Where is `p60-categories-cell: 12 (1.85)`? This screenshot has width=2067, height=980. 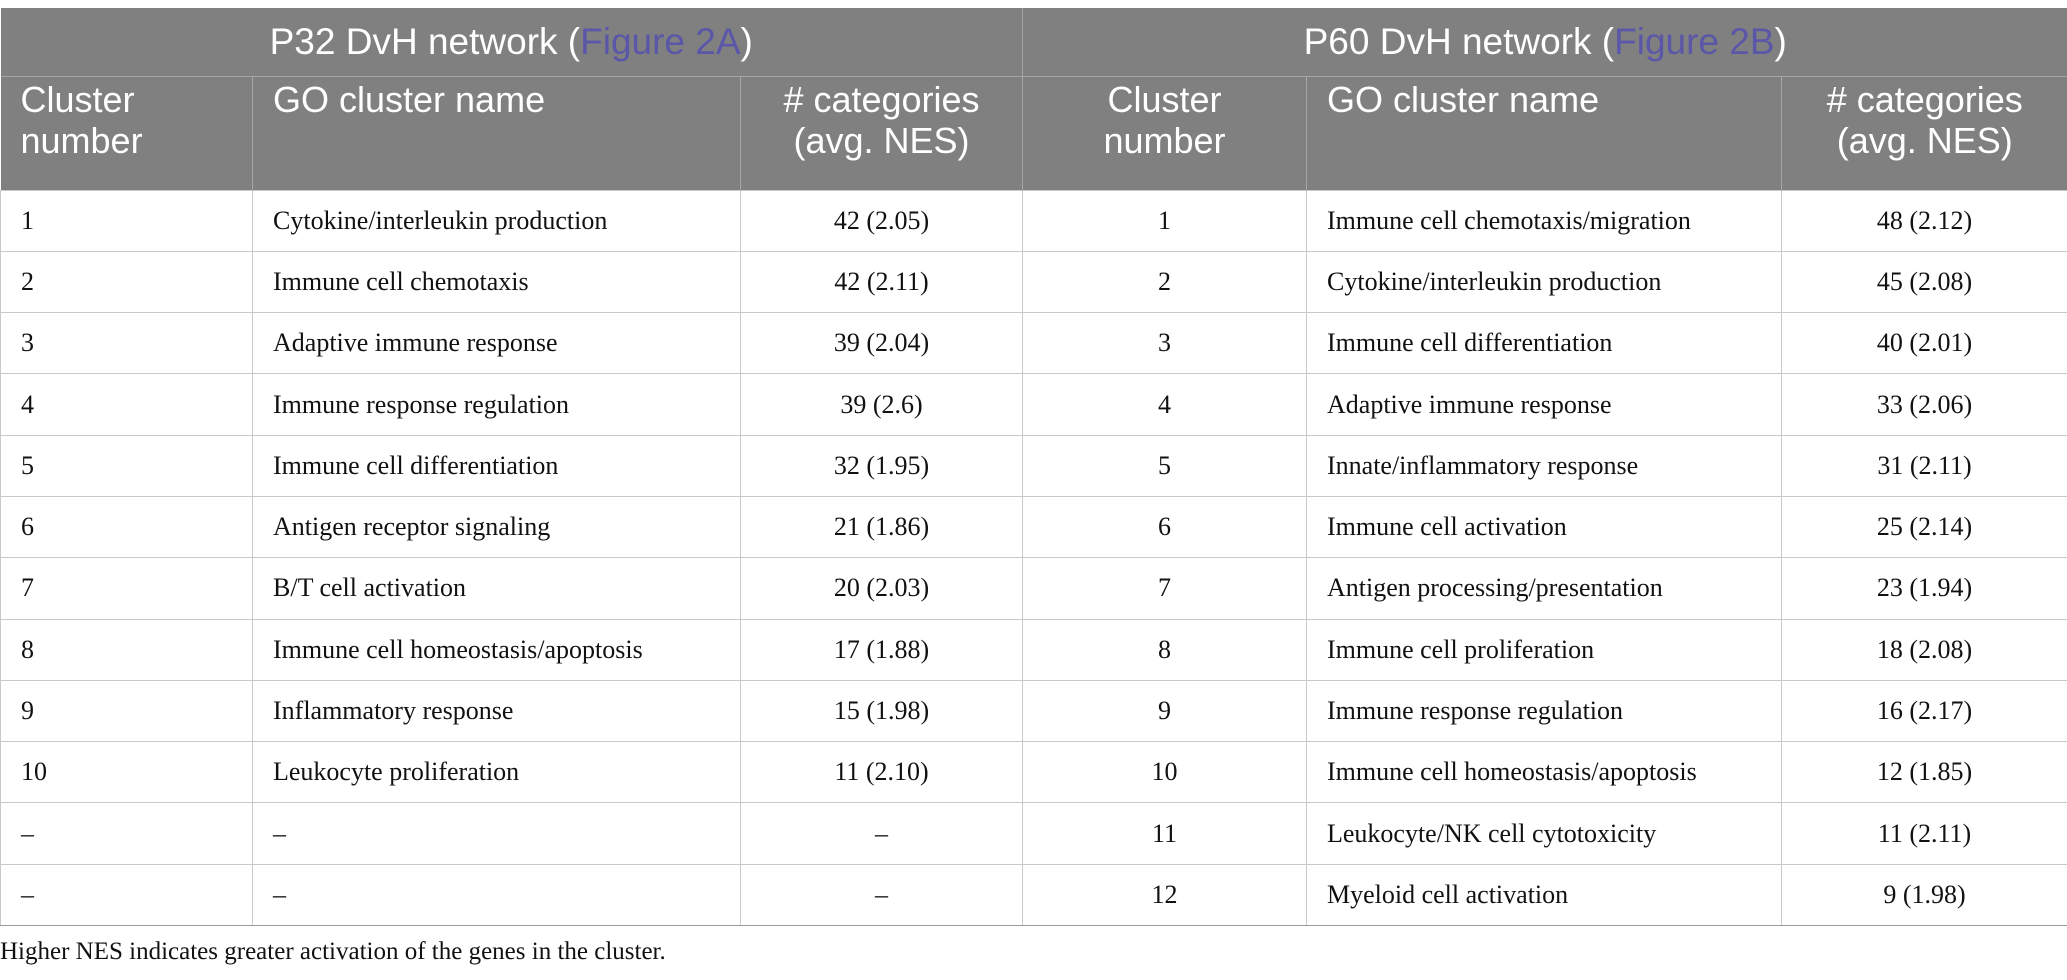
p60-categories-cell: 12 (1.85) is located at coordinates (1924, 772).